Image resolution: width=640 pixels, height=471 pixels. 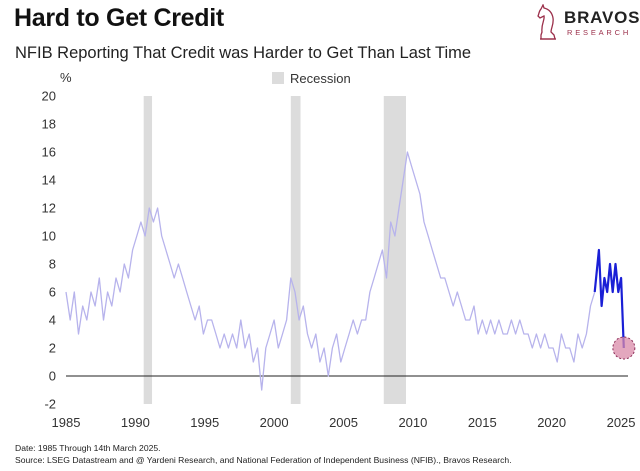 What do you see at coordinates (274, 422) in the screenshot?
I see `x-tick-label: 2000` at bounding box center [274, 422].